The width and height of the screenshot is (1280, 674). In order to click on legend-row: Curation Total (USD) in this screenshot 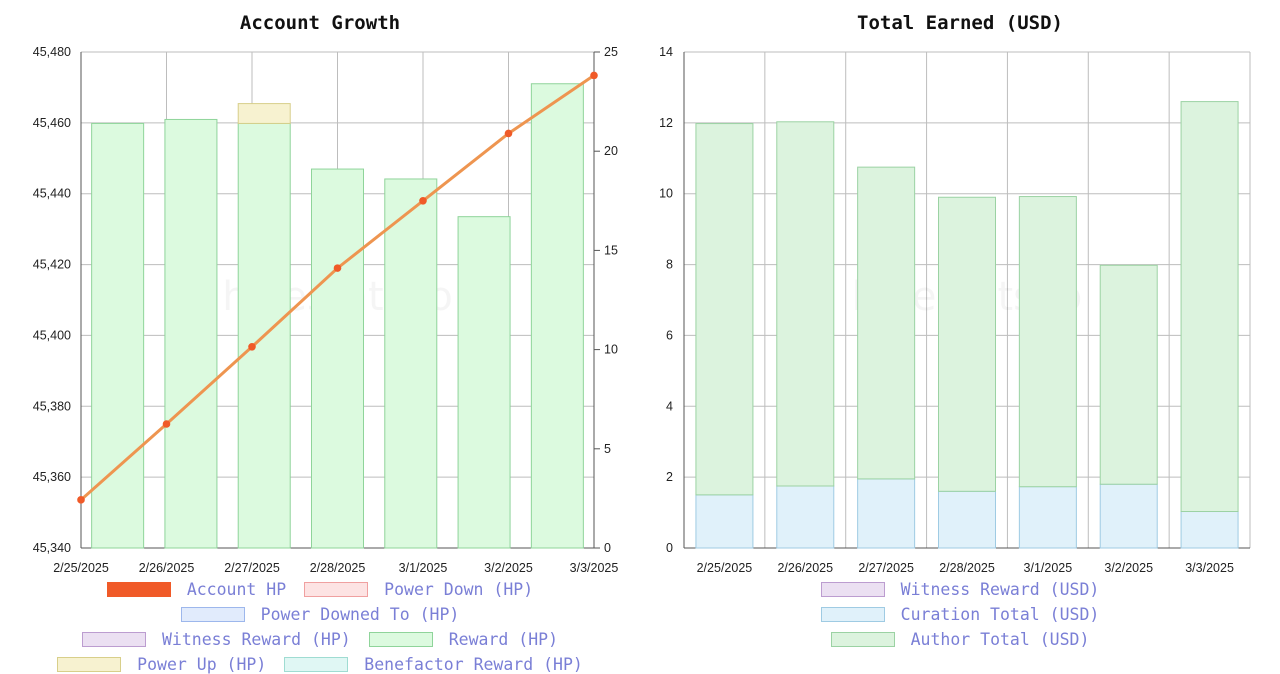, I will do `click(960, 614)`.